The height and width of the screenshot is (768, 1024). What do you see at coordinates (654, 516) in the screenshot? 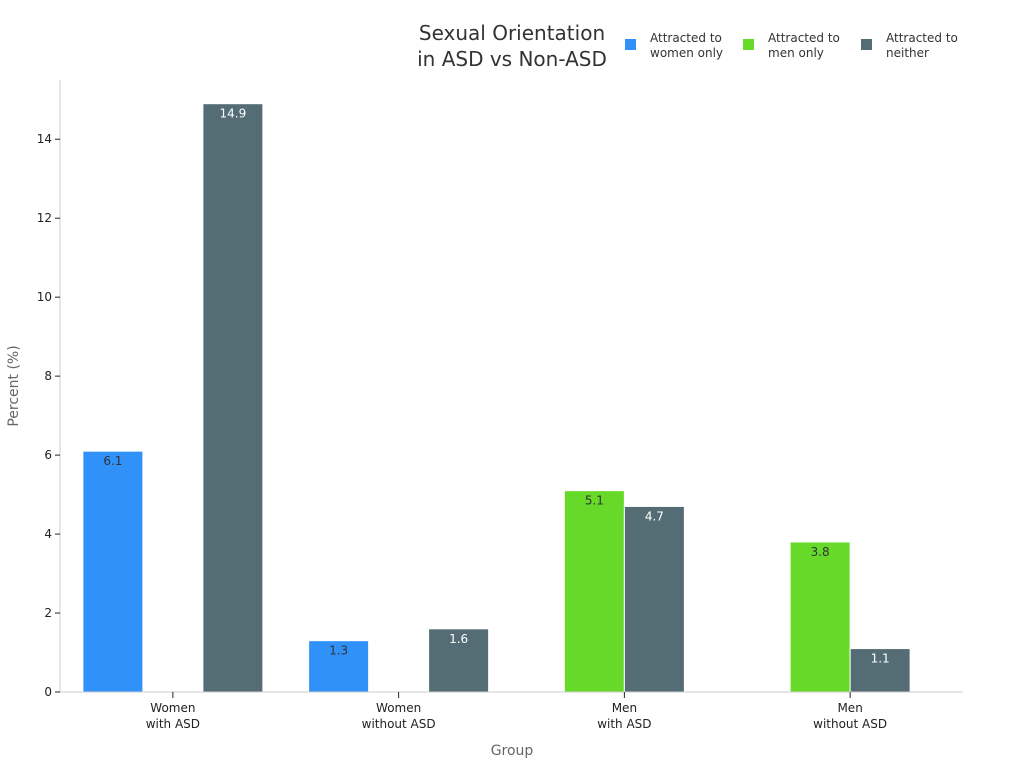
I see `data-label: 4.7` at bounding box center [654, 516].